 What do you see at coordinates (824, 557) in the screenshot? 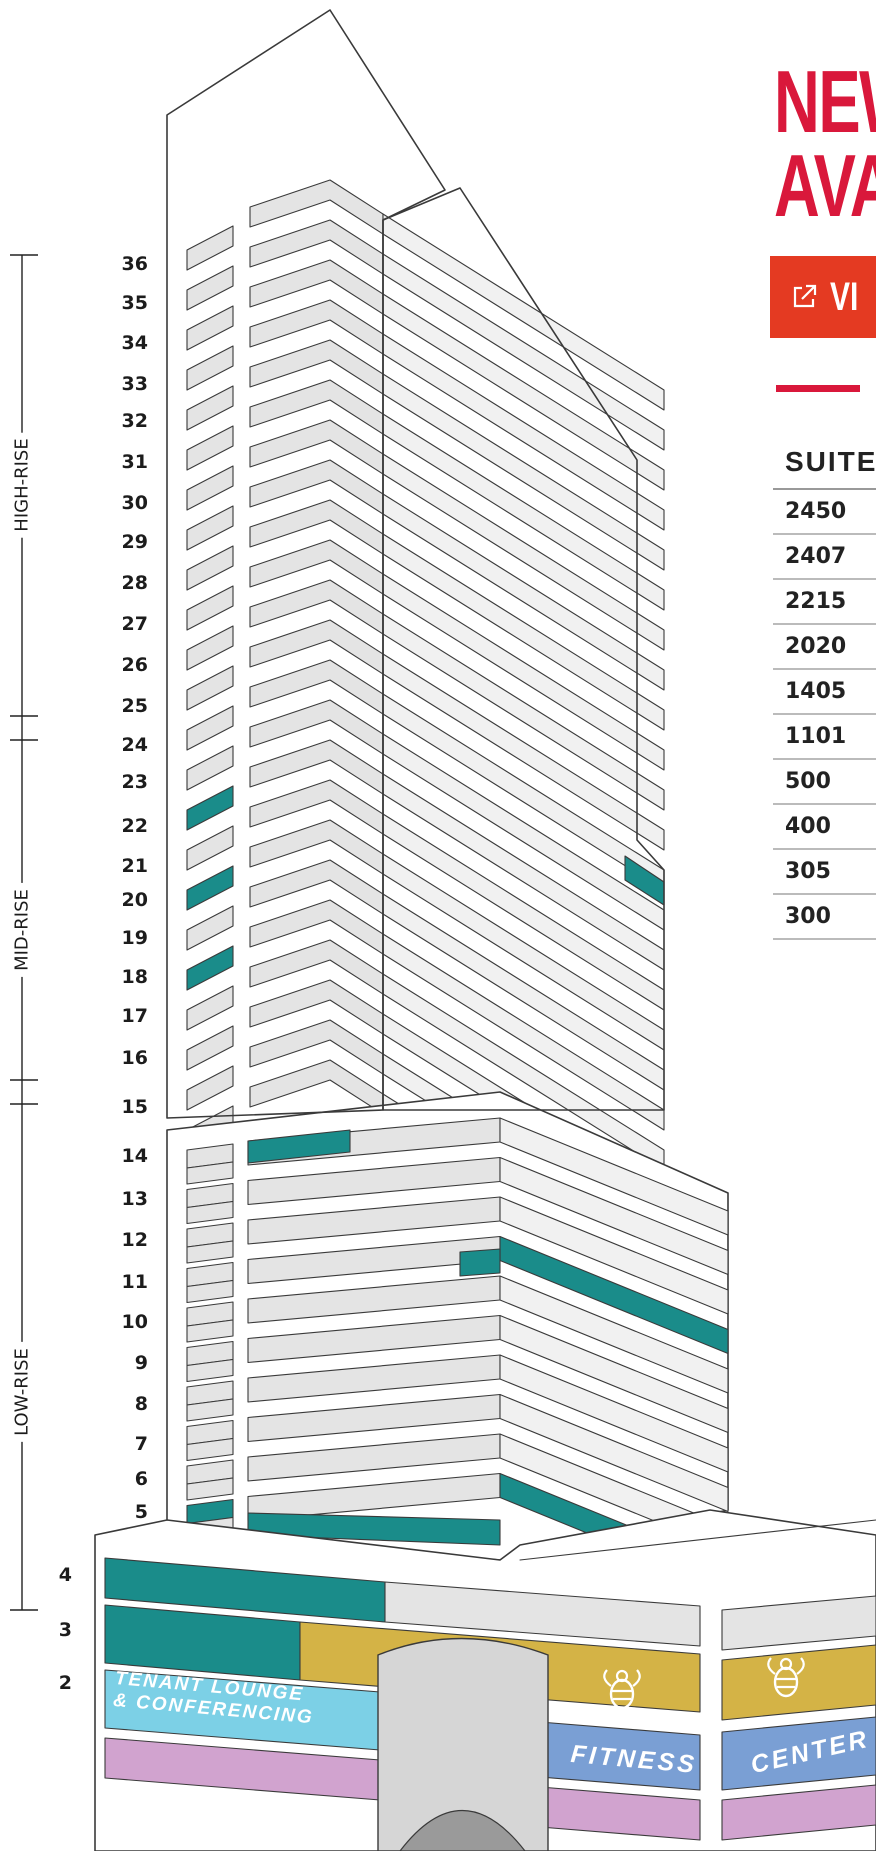
I see `suite-row: 2407` at bounding box center [824, 557].